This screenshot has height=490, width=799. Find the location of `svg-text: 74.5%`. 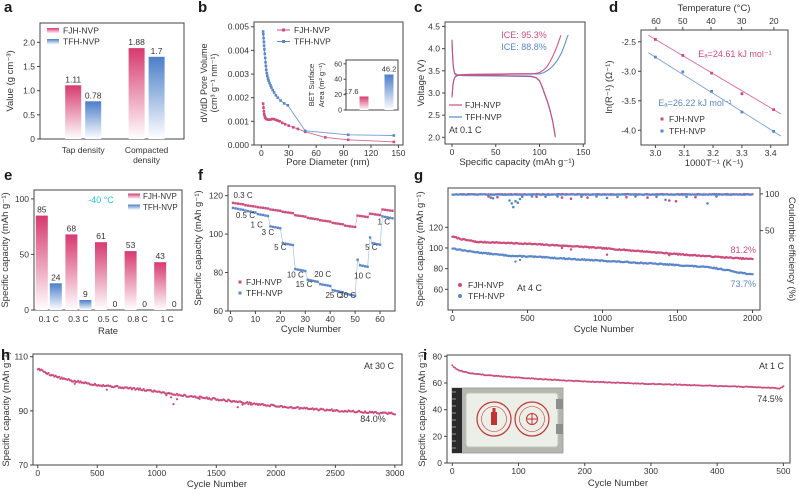

svg-text: 74.5% is located at coordinates (770, 399).